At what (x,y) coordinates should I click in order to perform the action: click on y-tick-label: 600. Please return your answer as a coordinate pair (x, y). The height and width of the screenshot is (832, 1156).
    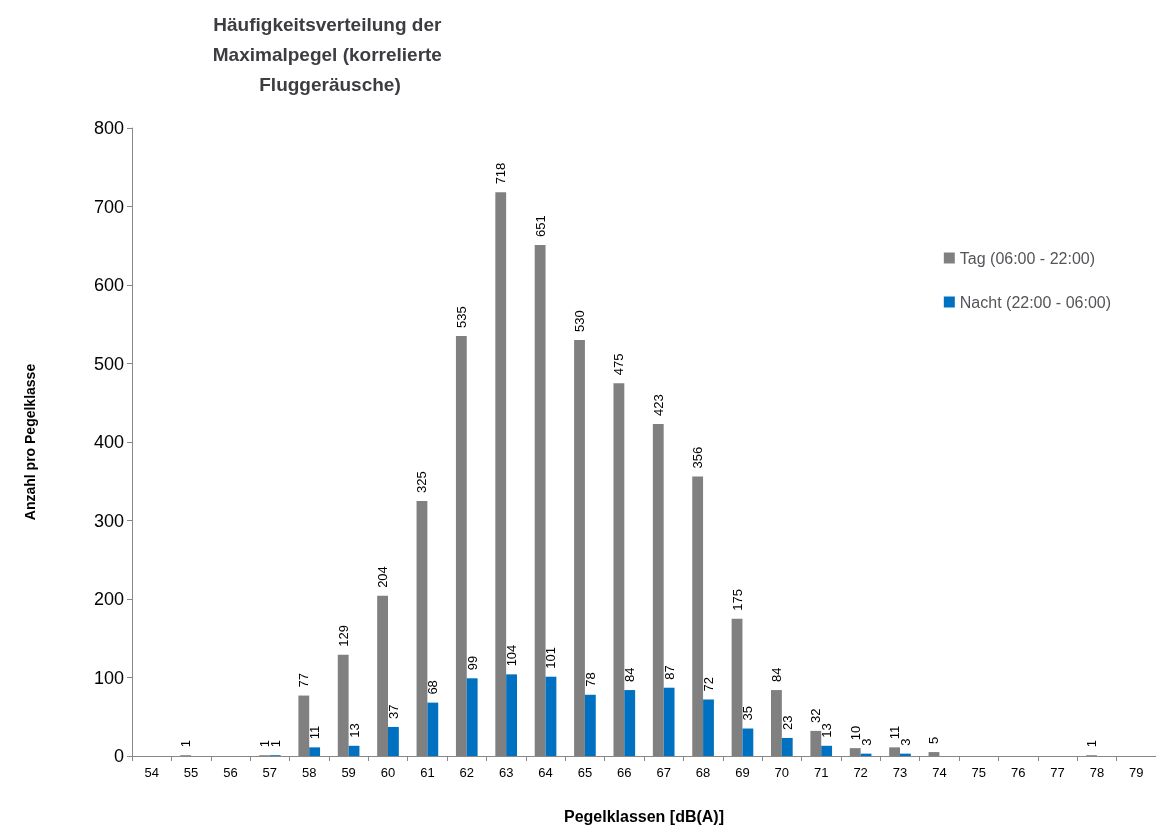
    Looking at the image, I should click on (108, 285).